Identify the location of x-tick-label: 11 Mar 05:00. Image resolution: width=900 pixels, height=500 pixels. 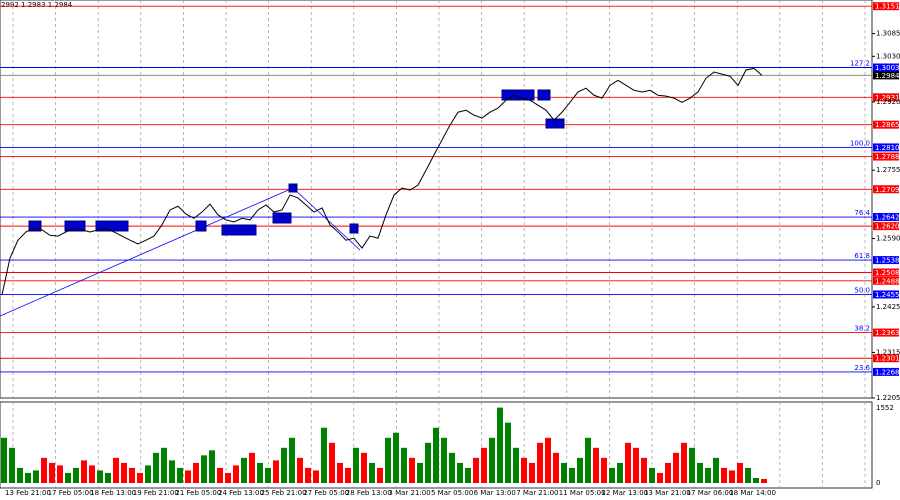
(582, 493).